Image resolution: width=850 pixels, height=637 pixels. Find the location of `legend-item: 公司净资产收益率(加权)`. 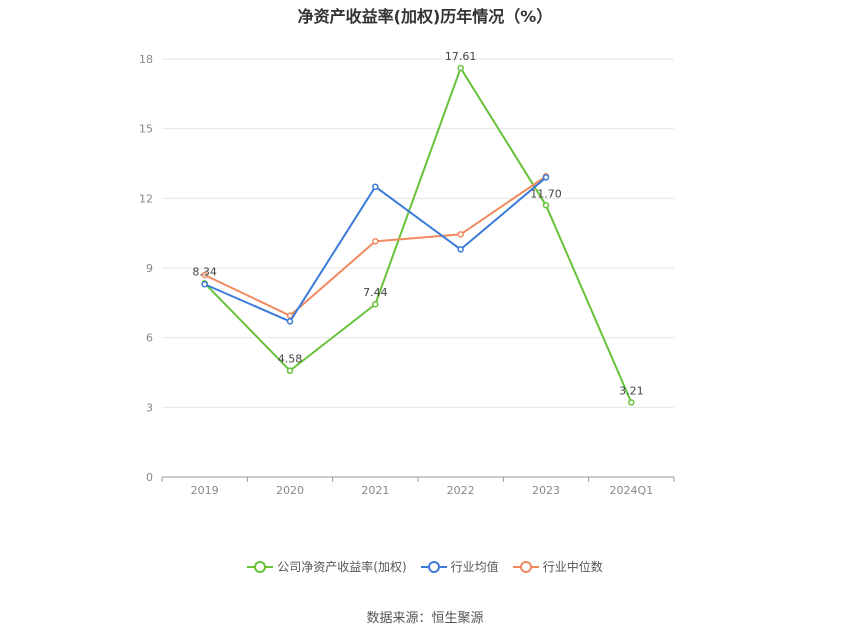

legend-item: 公司净资产收益率(加权) is located at coordinates (327, 566).